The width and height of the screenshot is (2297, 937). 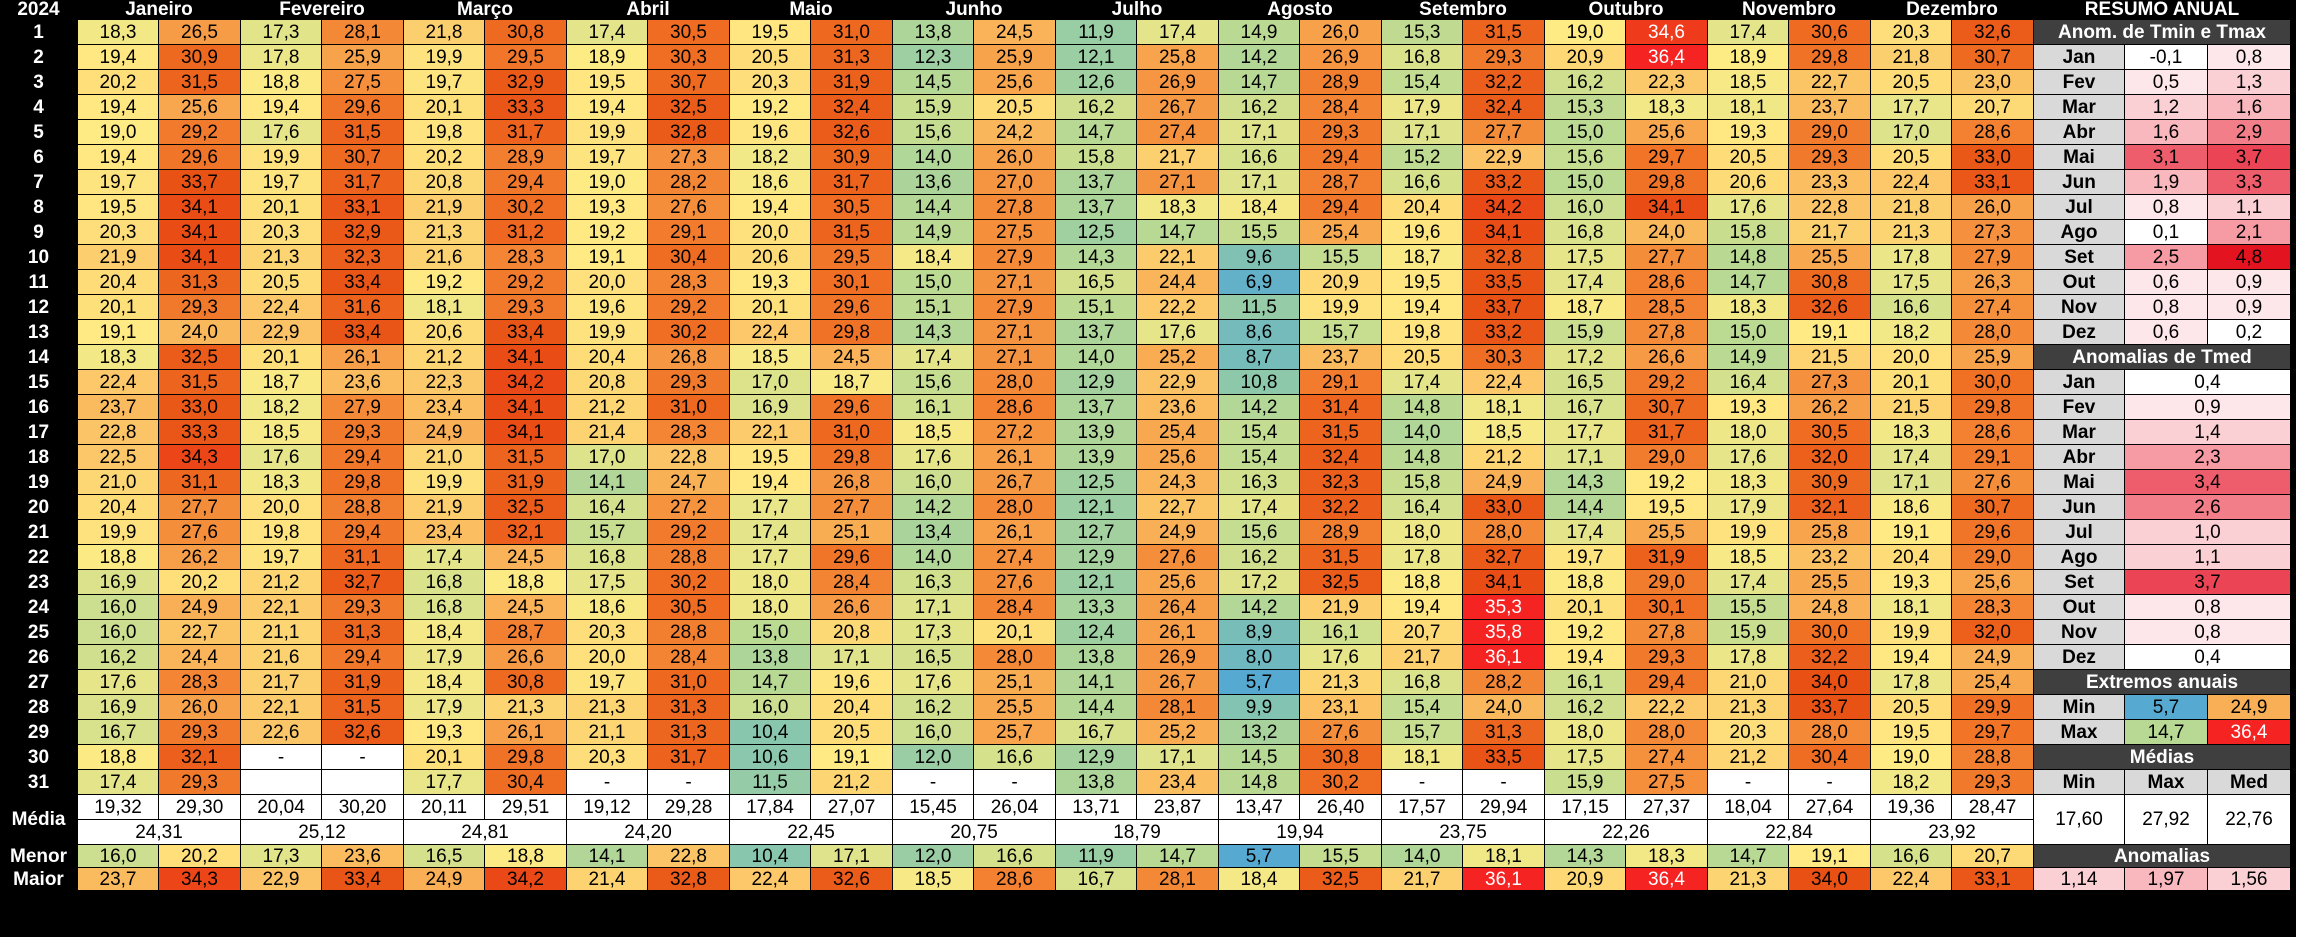 What do you see at coordinates (281, 432) in the screenshot?
I see `tmin-cell: 18,5` at bounding box center [281, 432].